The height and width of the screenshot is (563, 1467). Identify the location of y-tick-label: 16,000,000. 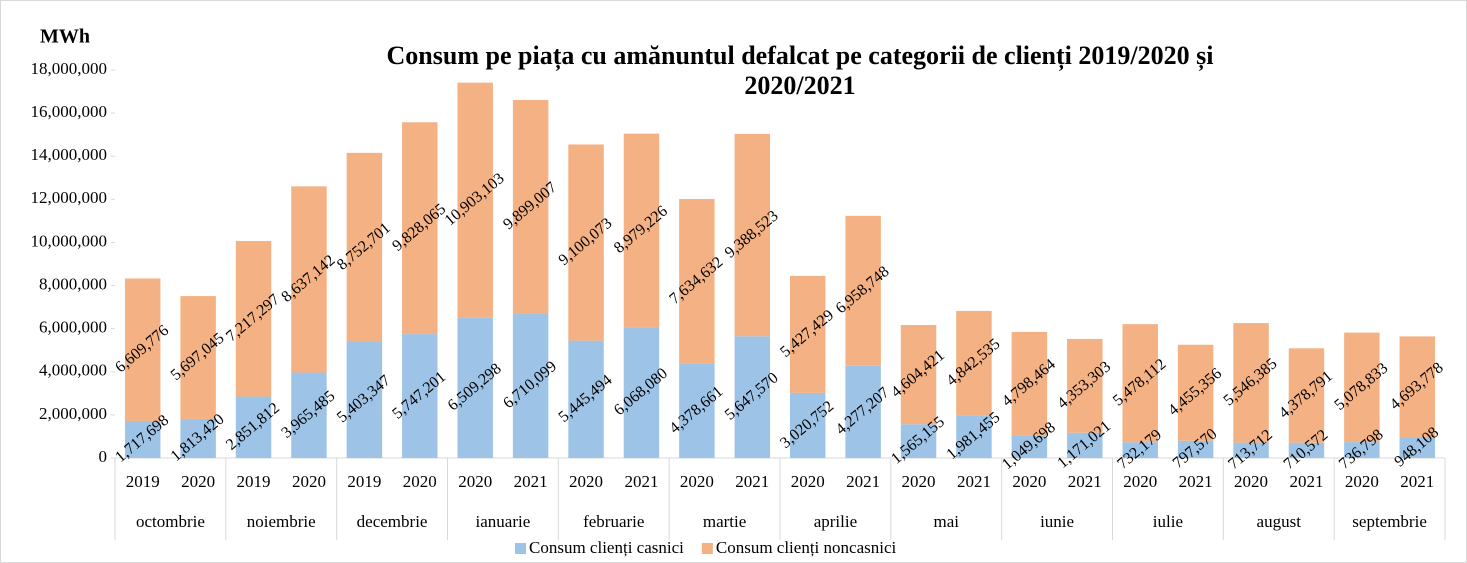
(69, 111).